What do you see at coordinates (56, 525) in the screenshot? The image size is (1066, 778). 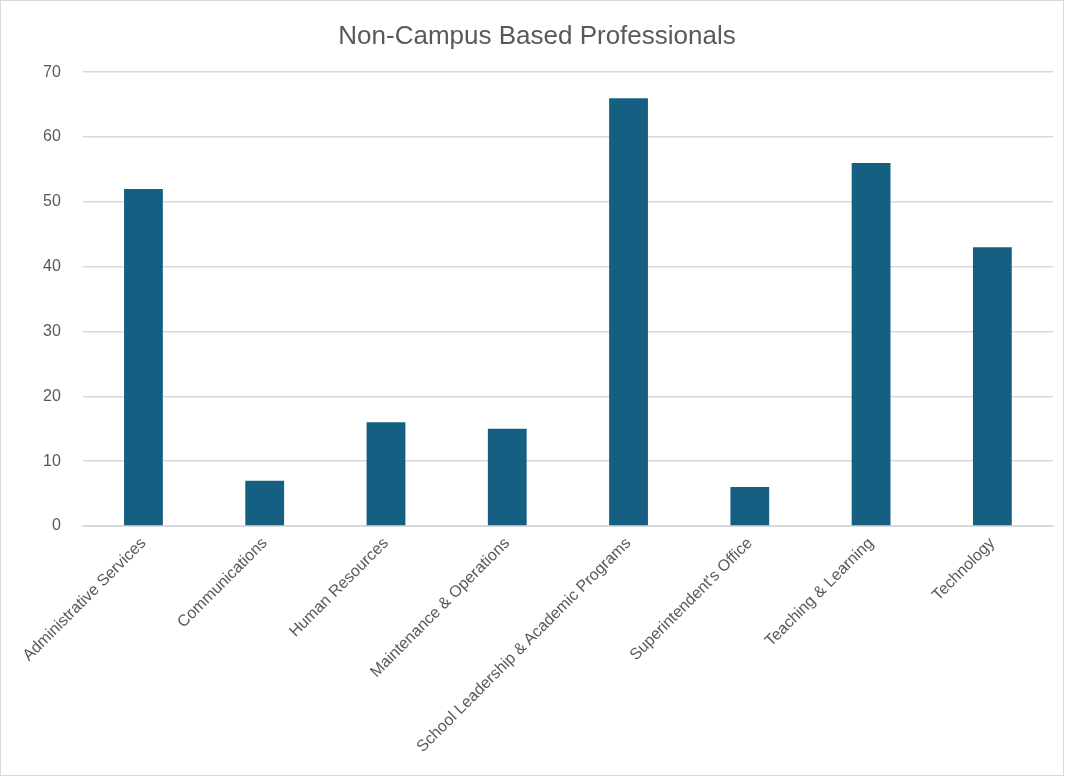 I see `y-tick-label: 0` at bounding box center [56, 525].